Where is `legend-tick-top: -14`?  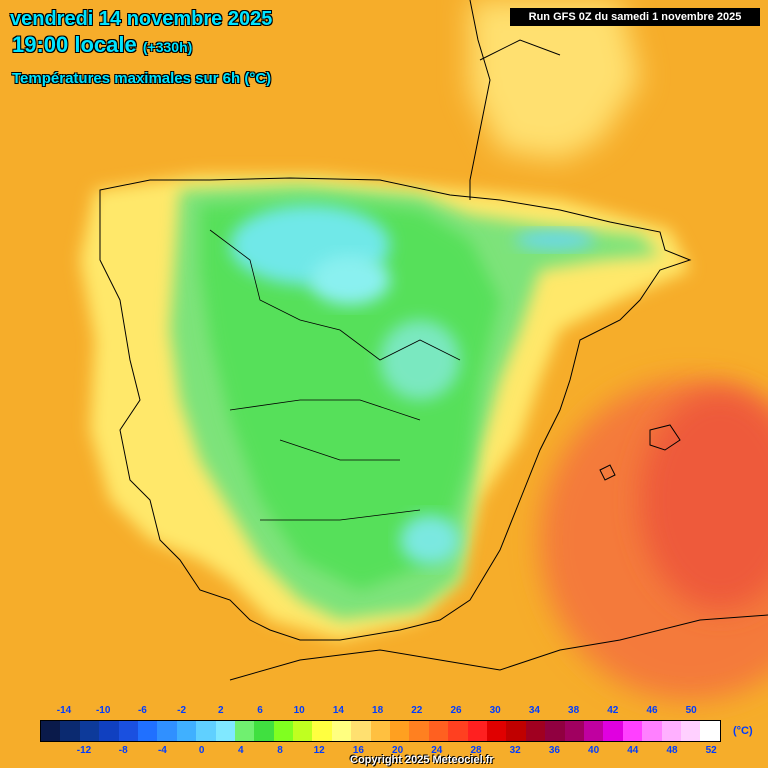 legend-tick-top: -14 is located at coordinates (64, 710).